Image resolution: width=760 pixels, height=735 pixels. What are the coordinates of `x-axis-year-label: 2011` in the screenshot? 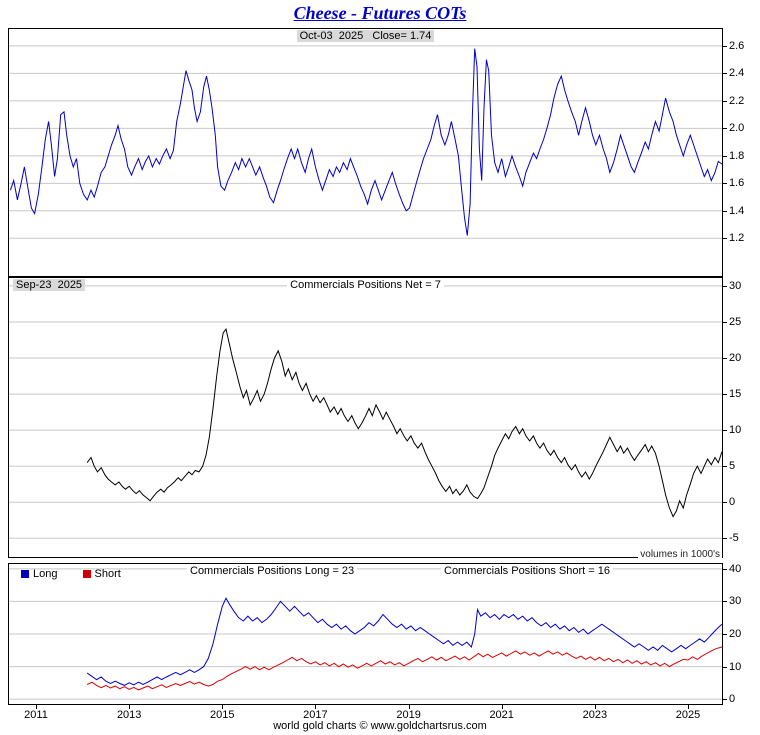 It's located at (36, 715).